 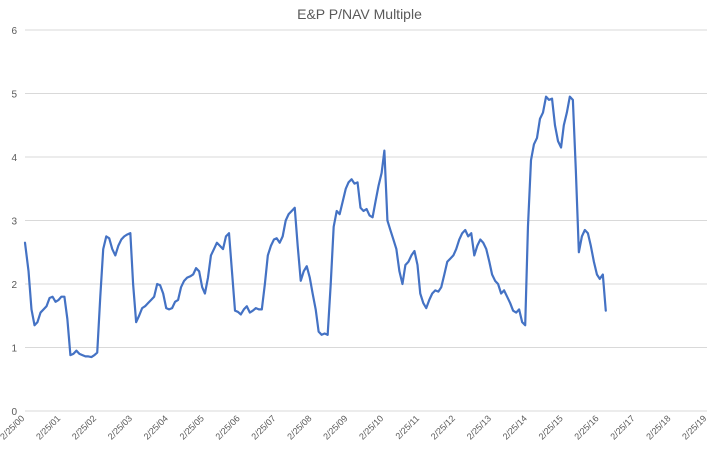 What do you see at coordinates (192, 427) in the screenshot?
I see `x-tick-label: 2/25/05` at bounding box center [192, 427].